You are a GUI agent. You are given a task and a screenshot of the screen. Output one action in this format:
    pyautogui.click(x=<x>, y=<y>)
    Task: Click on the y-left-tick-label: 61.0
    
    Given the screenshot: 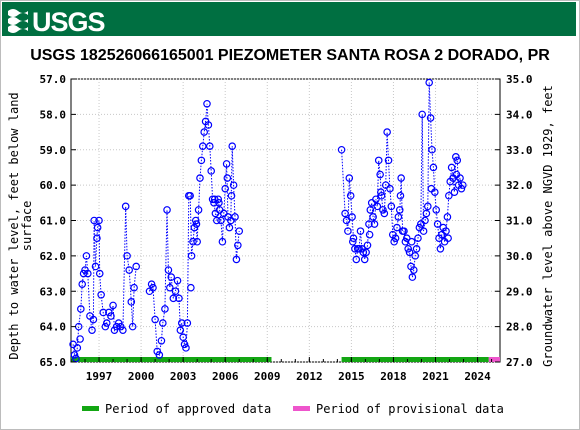 What is the action you would take?
    pyautogui.click(x=53, y=221)
    